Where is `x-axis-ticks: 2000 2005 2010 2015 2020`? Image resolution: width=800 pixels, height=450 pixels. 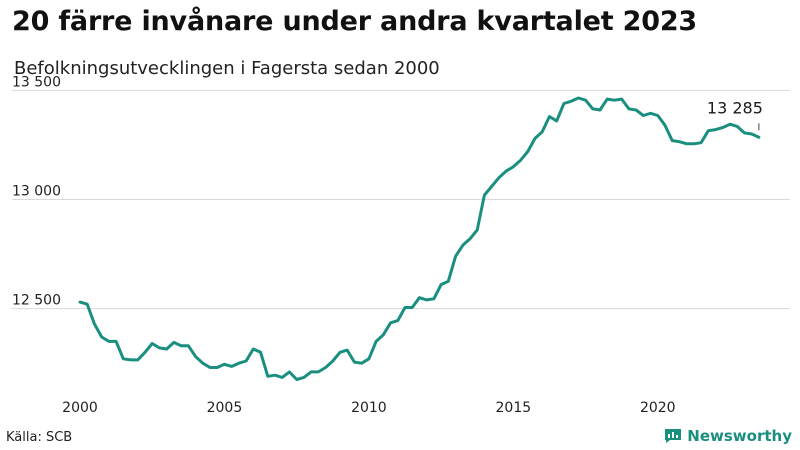
x-axis-ticks: 2000 2005 2010 2015 2020 is located at coordinates (368, 408).